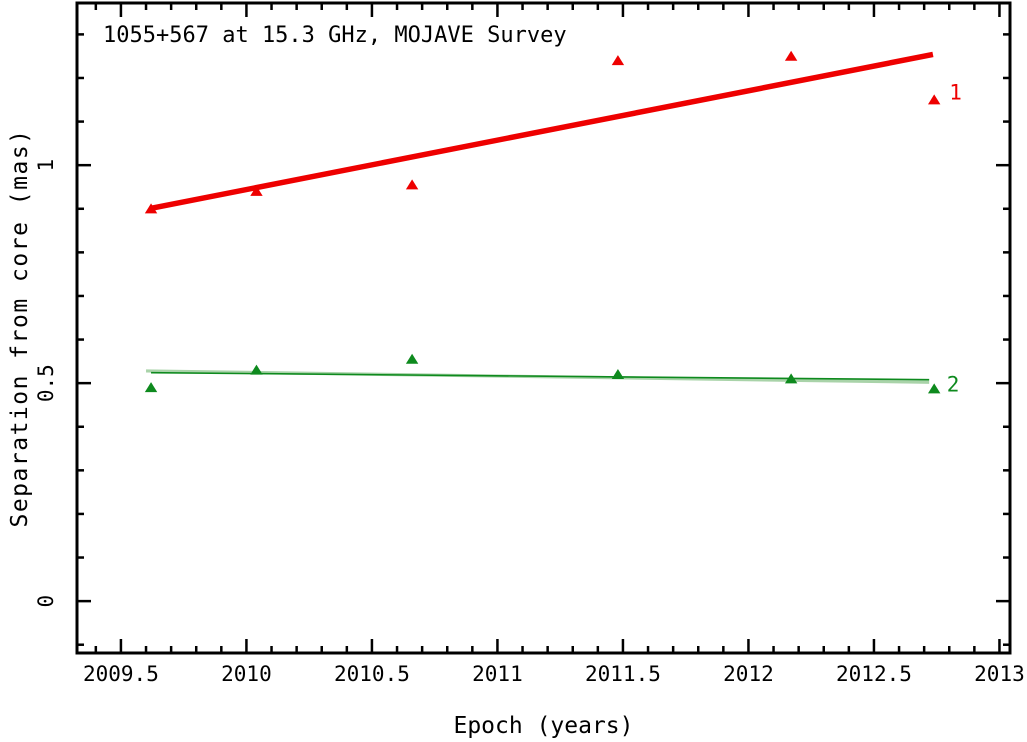  What do you see at coordinates (623, 674) in the screenshot?
I see `x-tick-label: 2011.5` at bounding box center [623, 674].